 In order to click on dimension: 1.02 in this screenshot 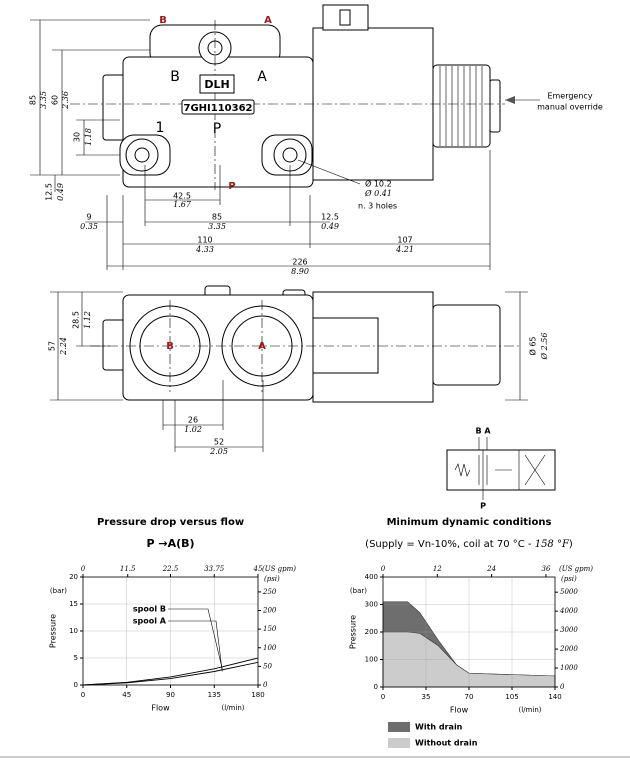, I will do `click(193, 429)`.